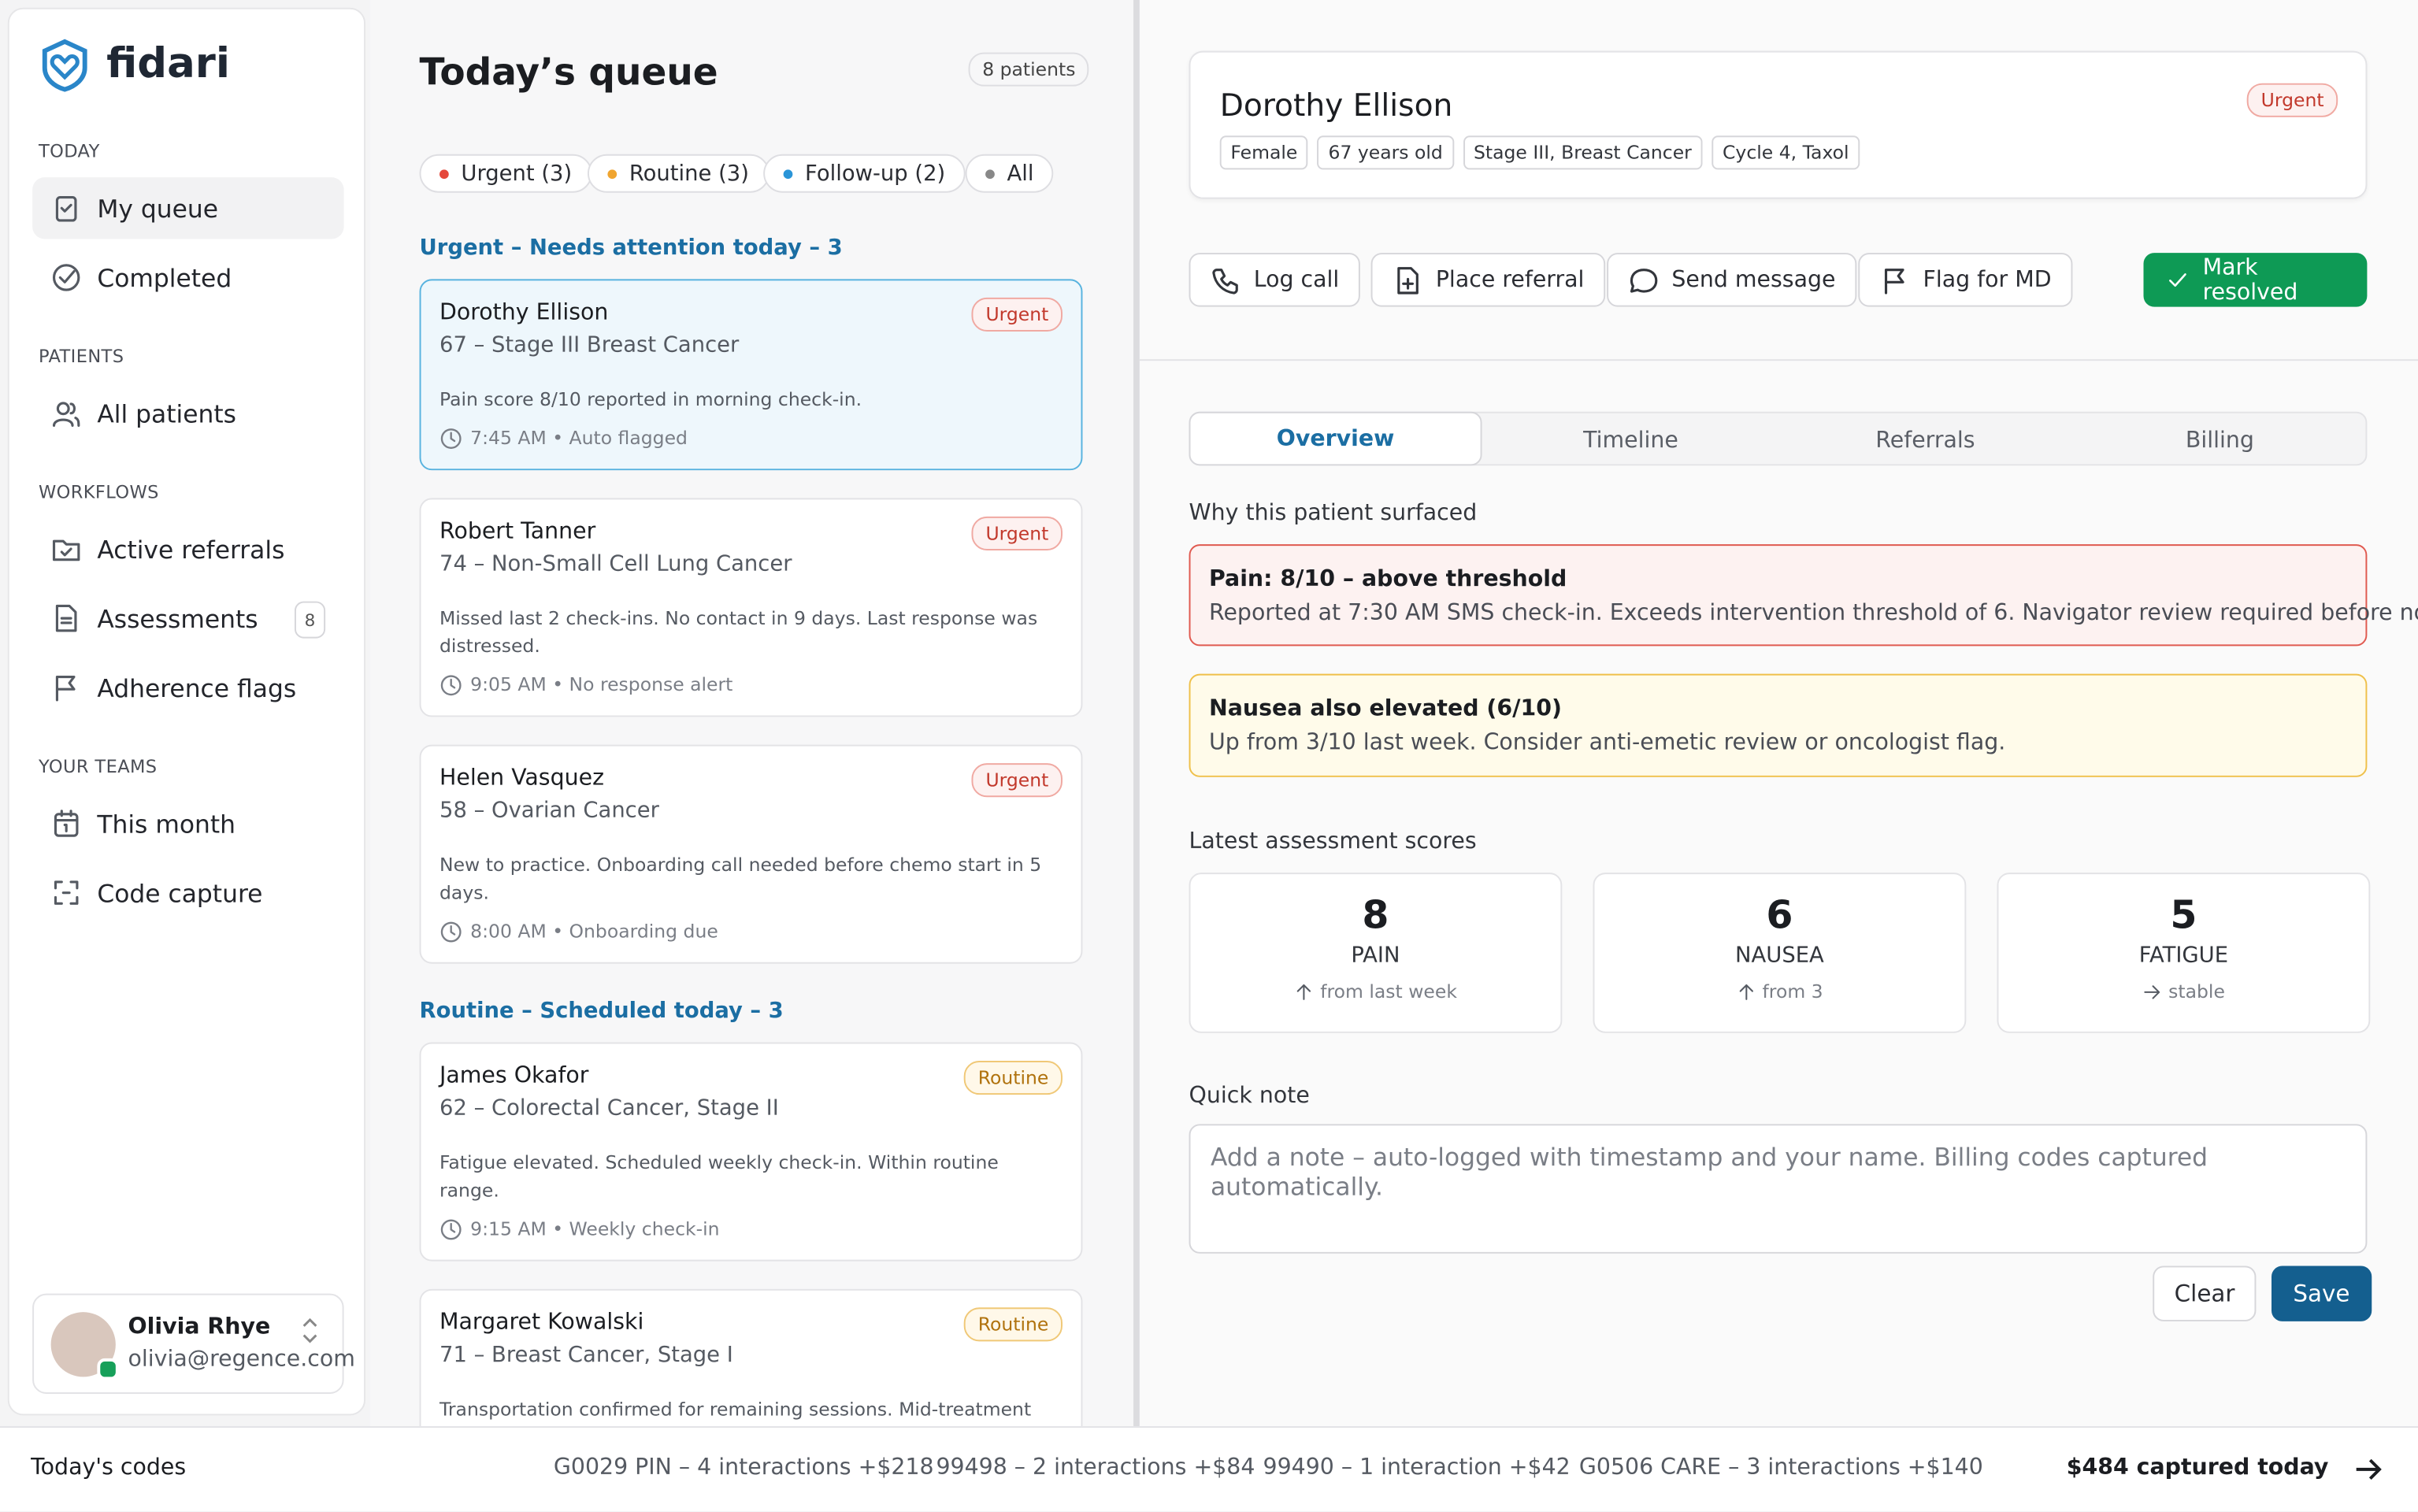  What do you see at coordinates (751, 437) in the screenshot?
I see `patient-time: 7:45 AM • Auto flagged` at bounding box center [751, 437].